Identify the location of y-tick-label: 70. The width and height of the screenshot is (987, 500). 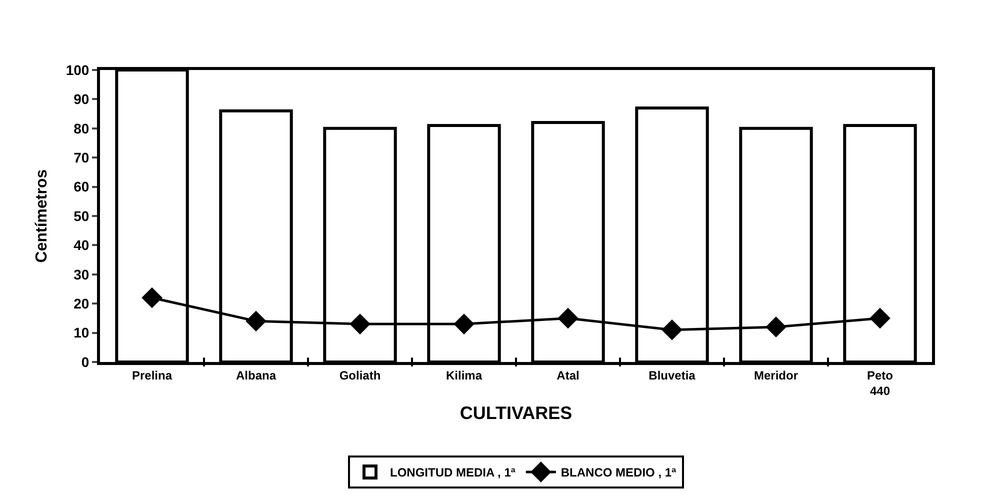
(82, 158).